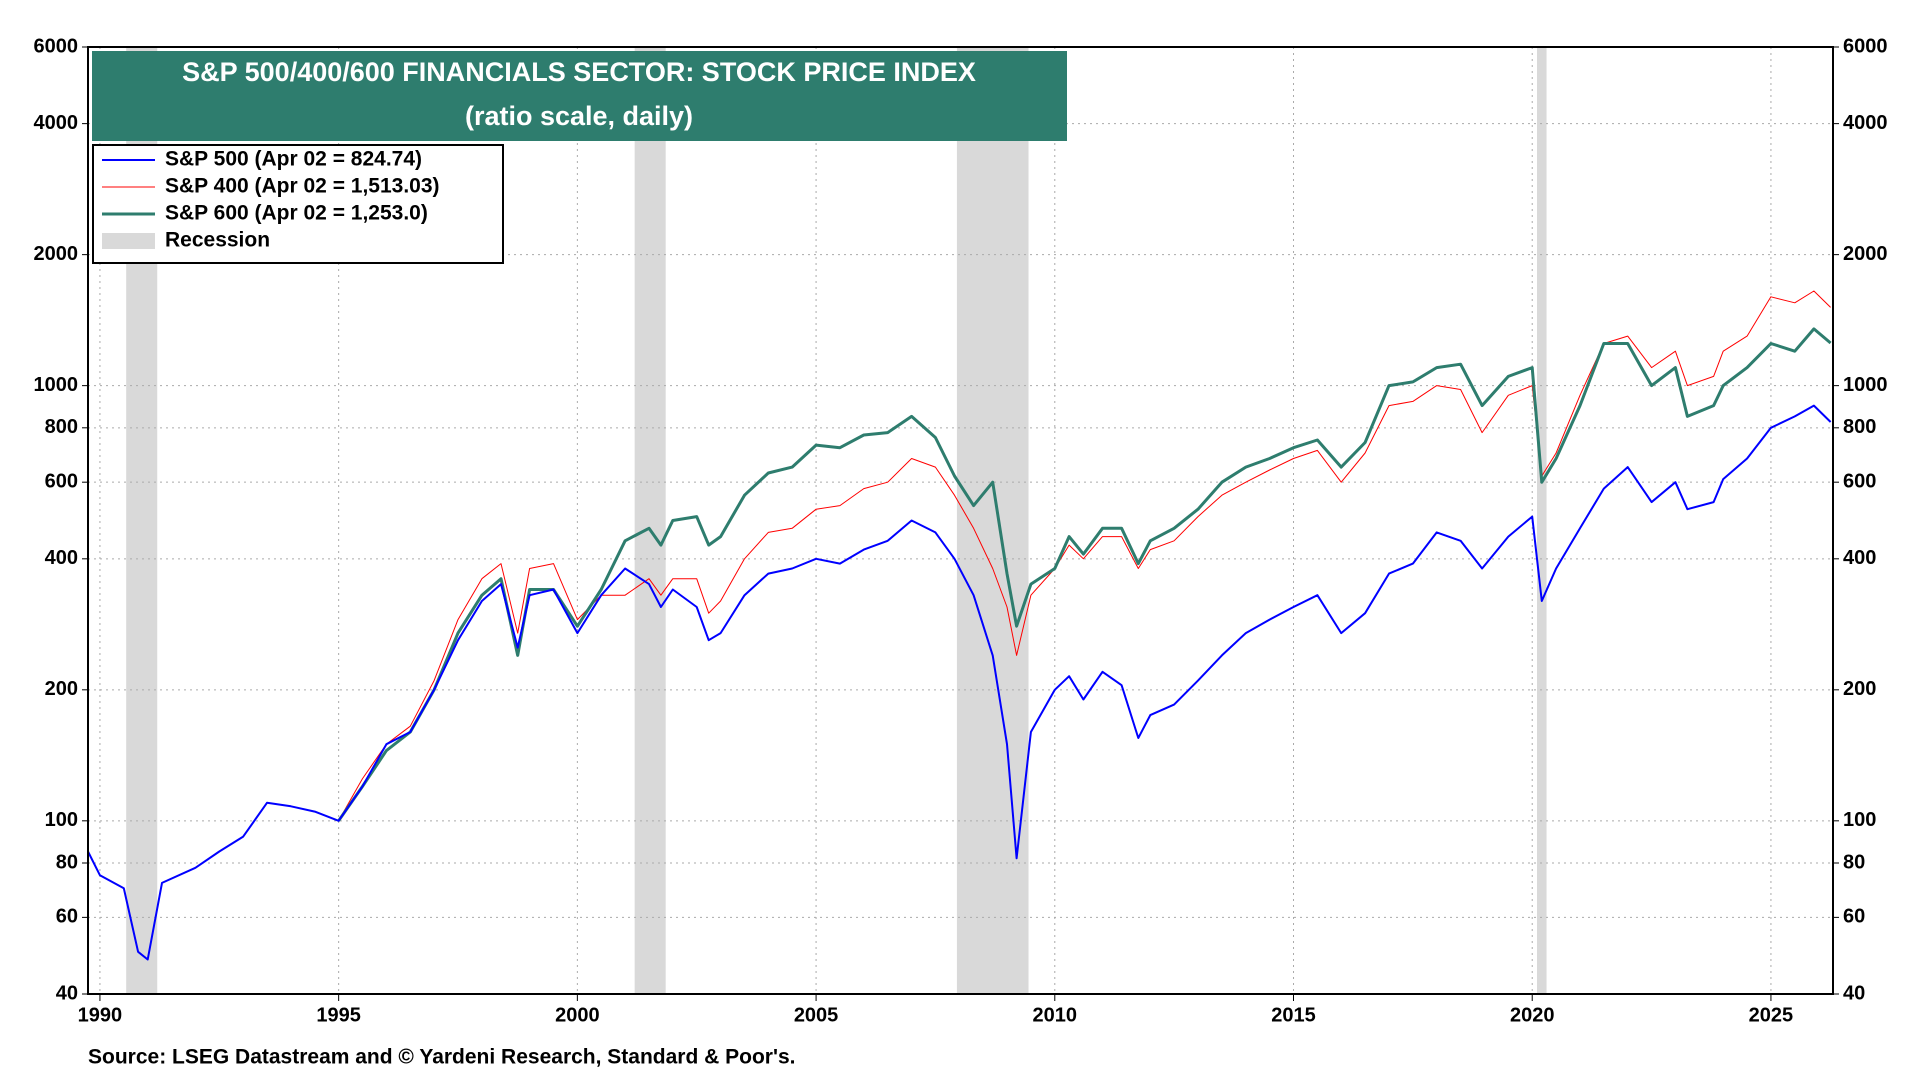 This screenshot has height=1080, width=1920. I want to click on y-tick-label: 1000, so click(56, 385).